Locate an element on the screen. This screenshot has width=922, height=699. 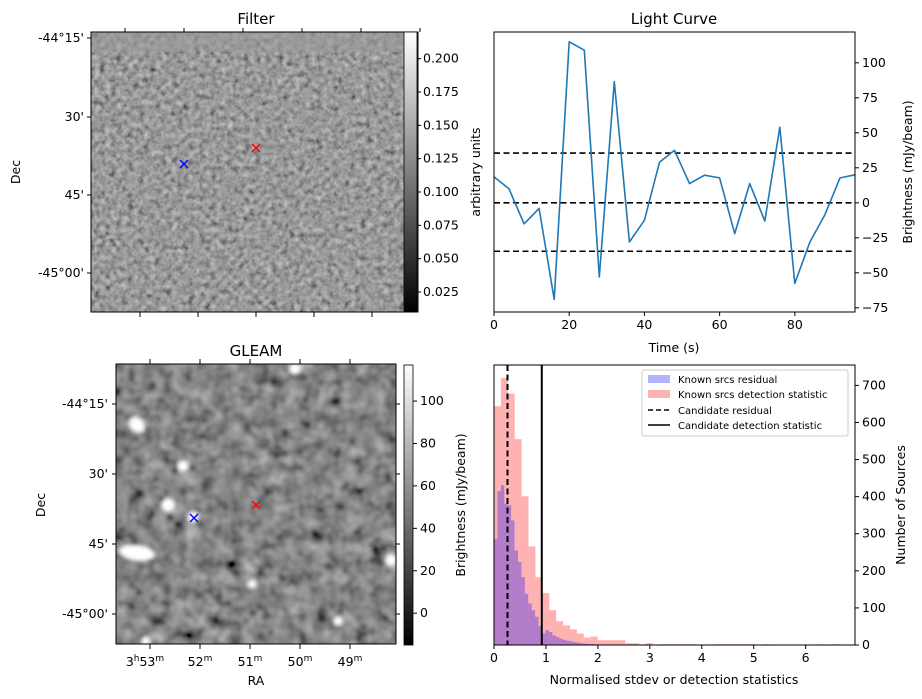
histogram-xtick-label: 6 is located at coordinates (806, 657).